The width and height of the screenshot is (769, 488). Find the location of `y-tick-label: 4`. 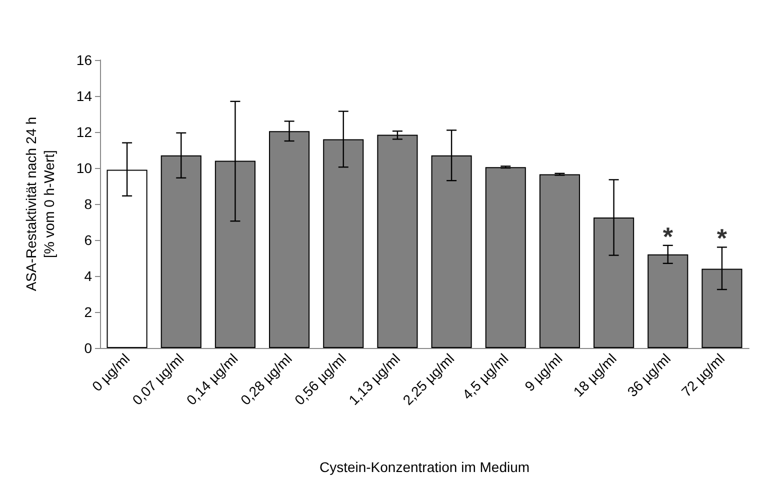

y-tick-label: 4 is located at coordinates (88, 276).